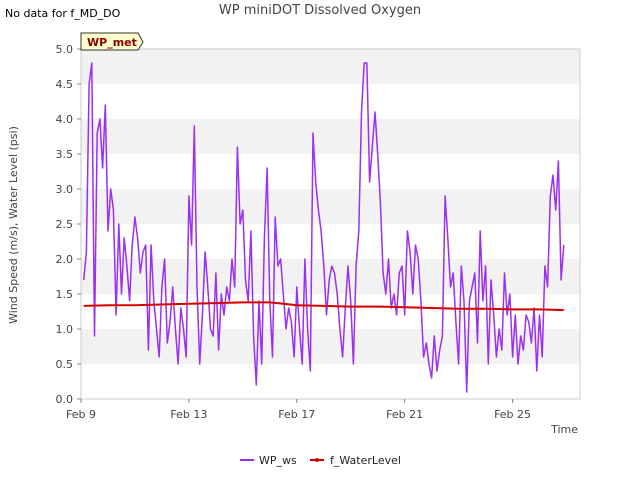 The width and height of the screenshot is (640, 480). What do you see at coordinates (296, 414) in the screenshot?
I see `x-tick-label: Feb 17` at bounding box center [296, 414].